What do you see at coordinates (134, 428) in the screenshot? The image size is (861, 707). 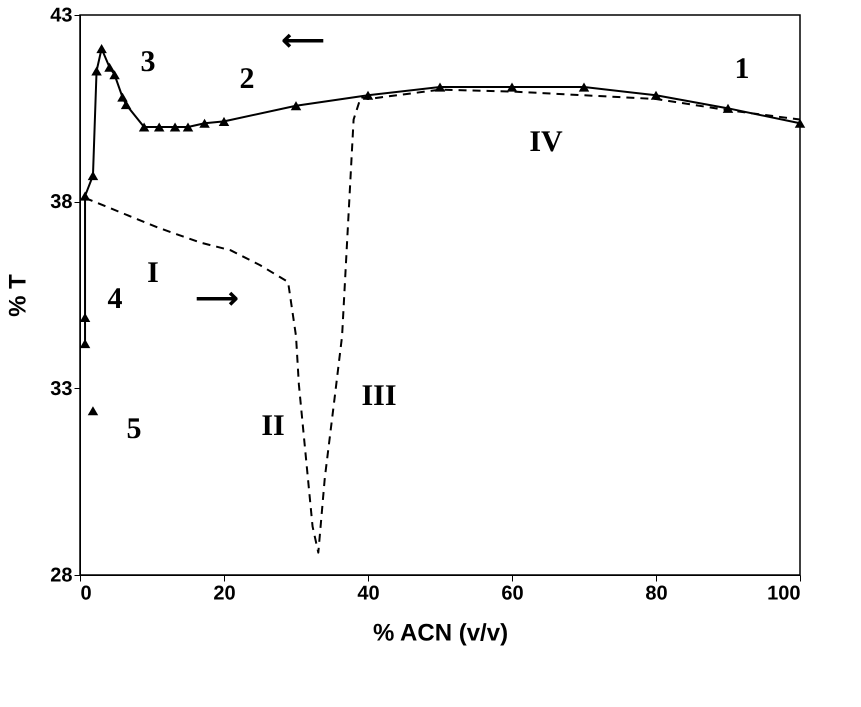 I see `annotation: 5` at bounding box center [134, 428].